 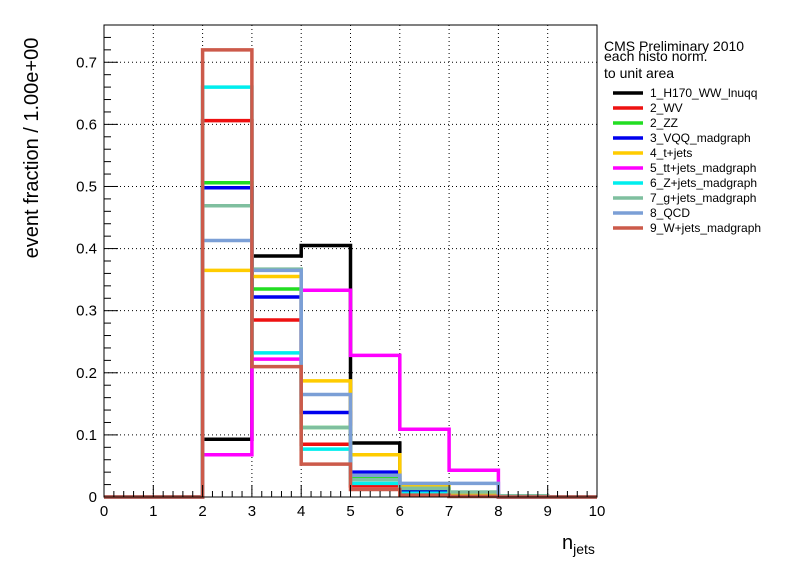 What do you see at coordinates (703, 198) in the screenshot?
I see `legend-label: 7_g+jets_madgraph` at bounding box center [703, 198].